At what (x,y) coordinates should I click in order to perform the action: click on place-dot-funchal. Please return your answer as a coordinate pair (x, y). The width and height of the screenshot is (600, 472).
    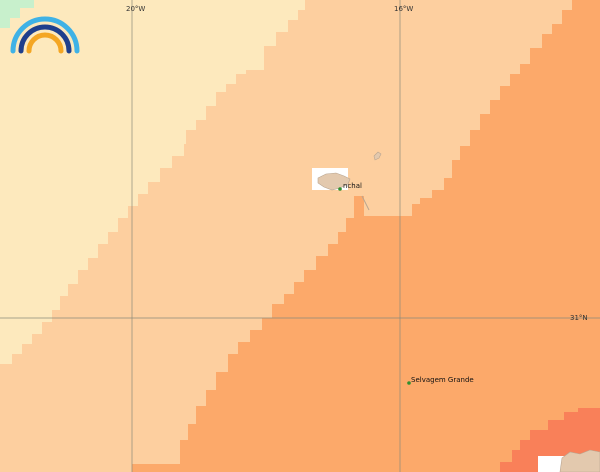
    Looking at the image, I should click on (340, 189).